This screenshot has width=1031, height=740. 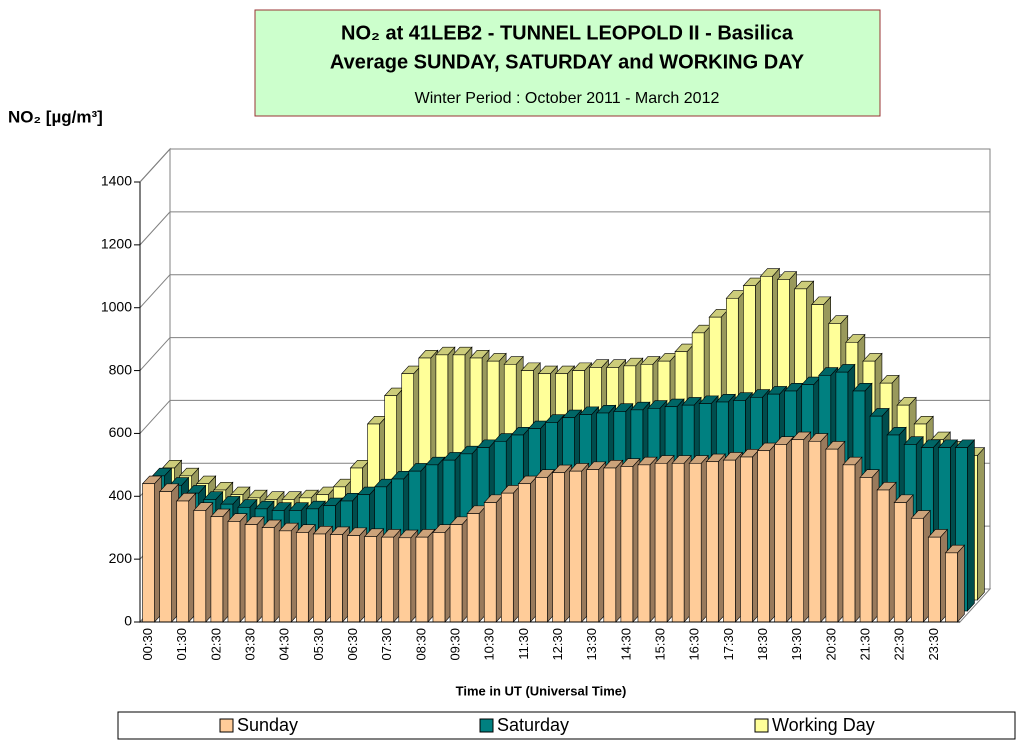 I want to click on x-tick-label: 15:30, so click(x=659, y=644).